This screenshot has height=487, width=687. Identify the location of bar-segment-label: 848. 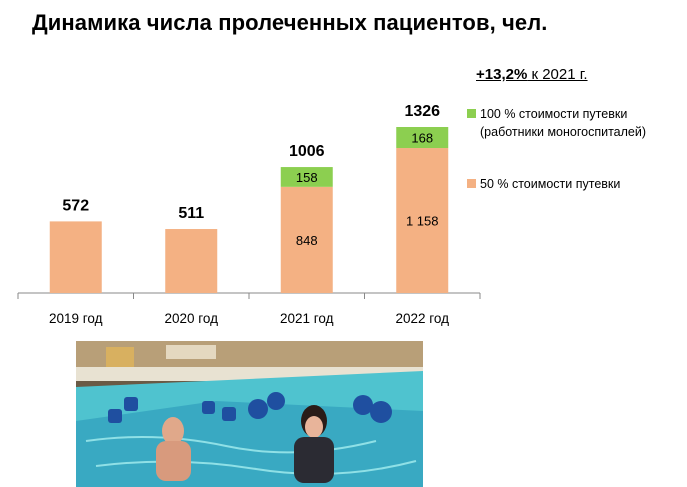
(307, 240).